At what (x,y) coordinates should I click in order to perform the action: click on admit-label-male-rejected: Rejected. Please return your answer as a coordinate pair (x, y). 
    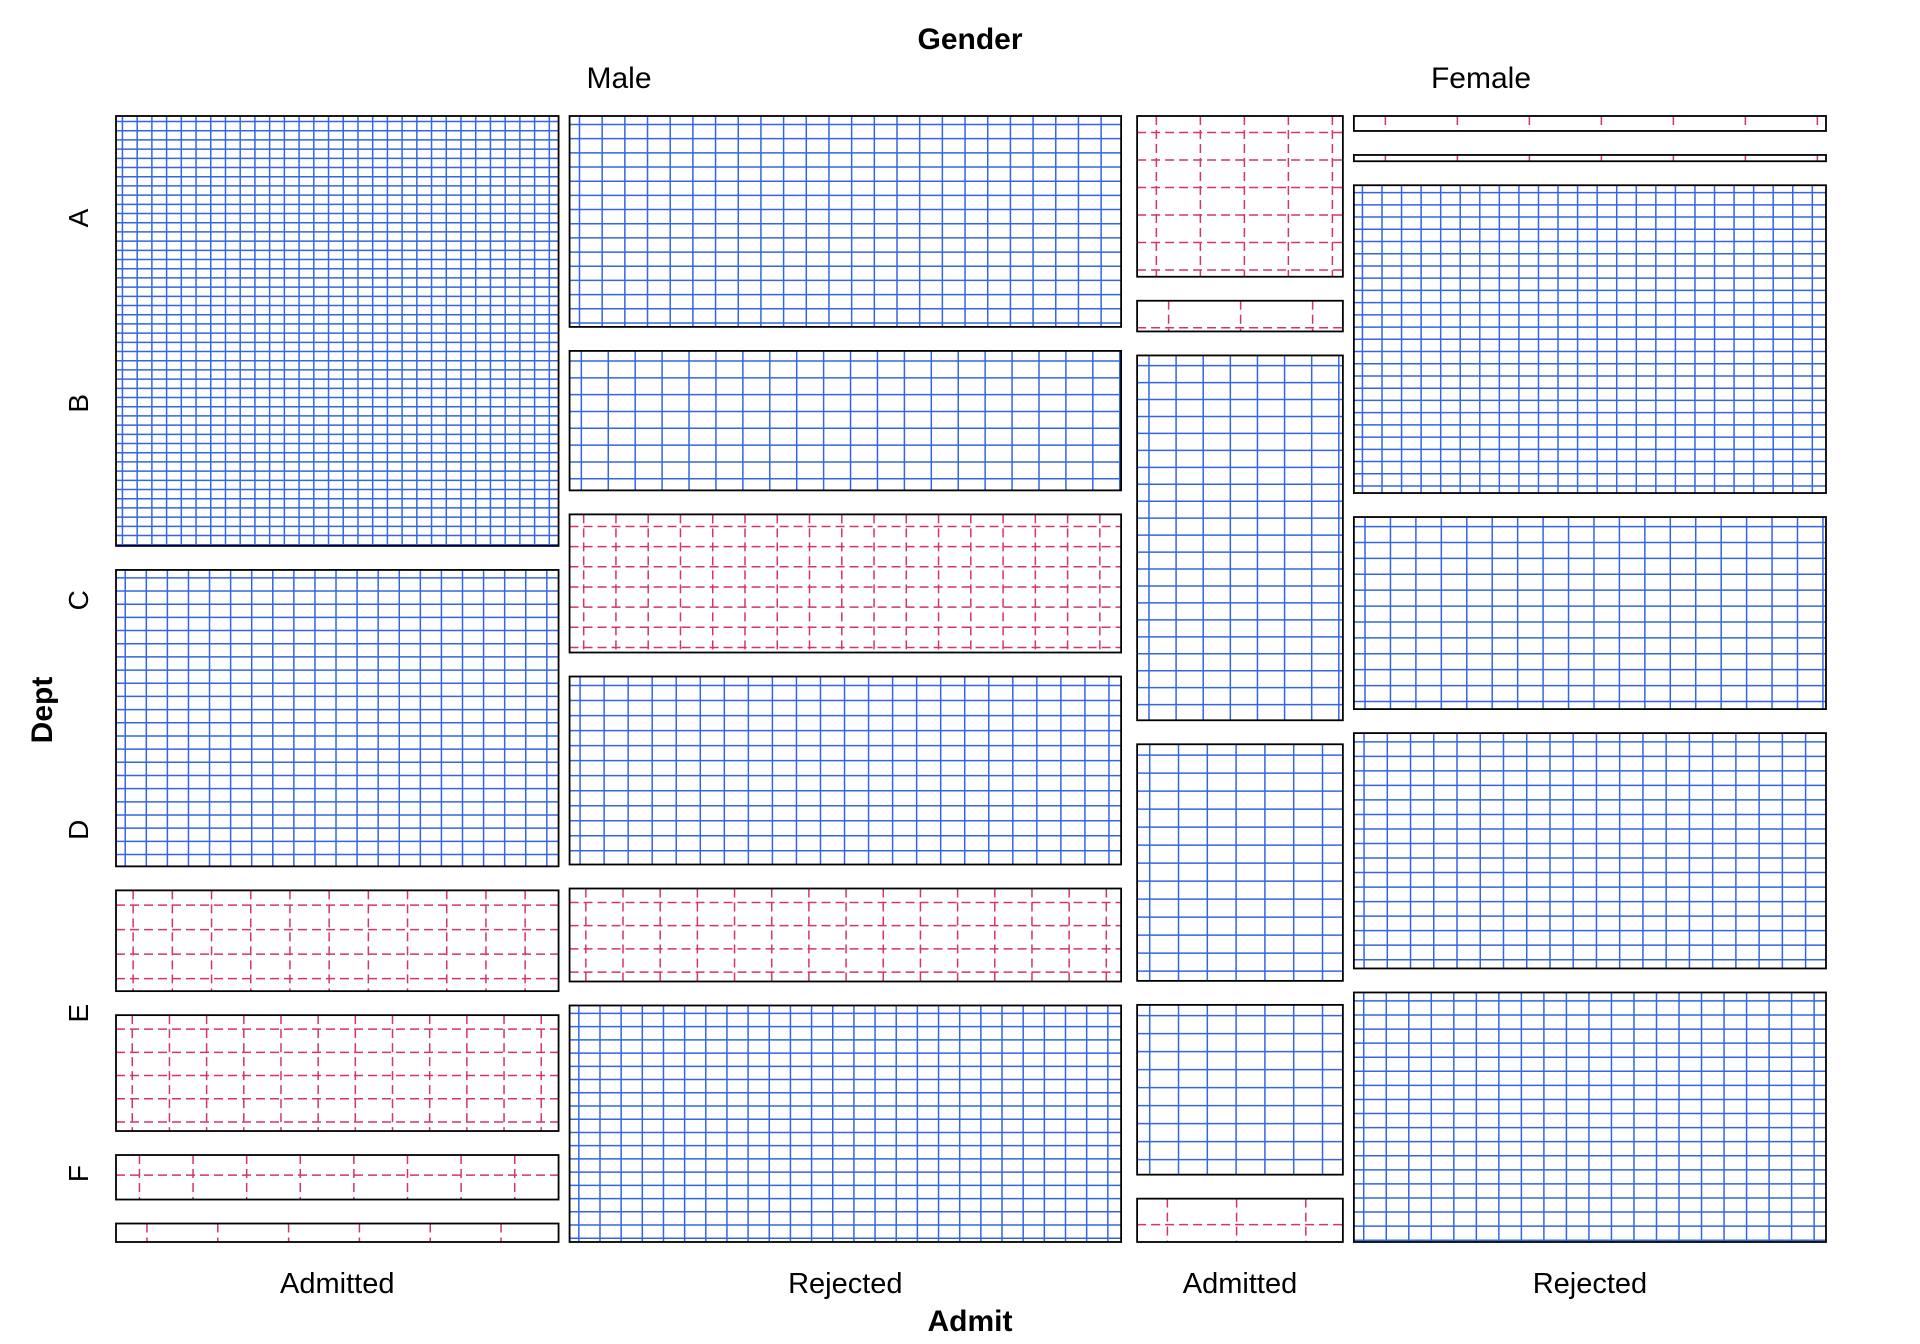
    Looking at the image, I should click on (845, 1284).